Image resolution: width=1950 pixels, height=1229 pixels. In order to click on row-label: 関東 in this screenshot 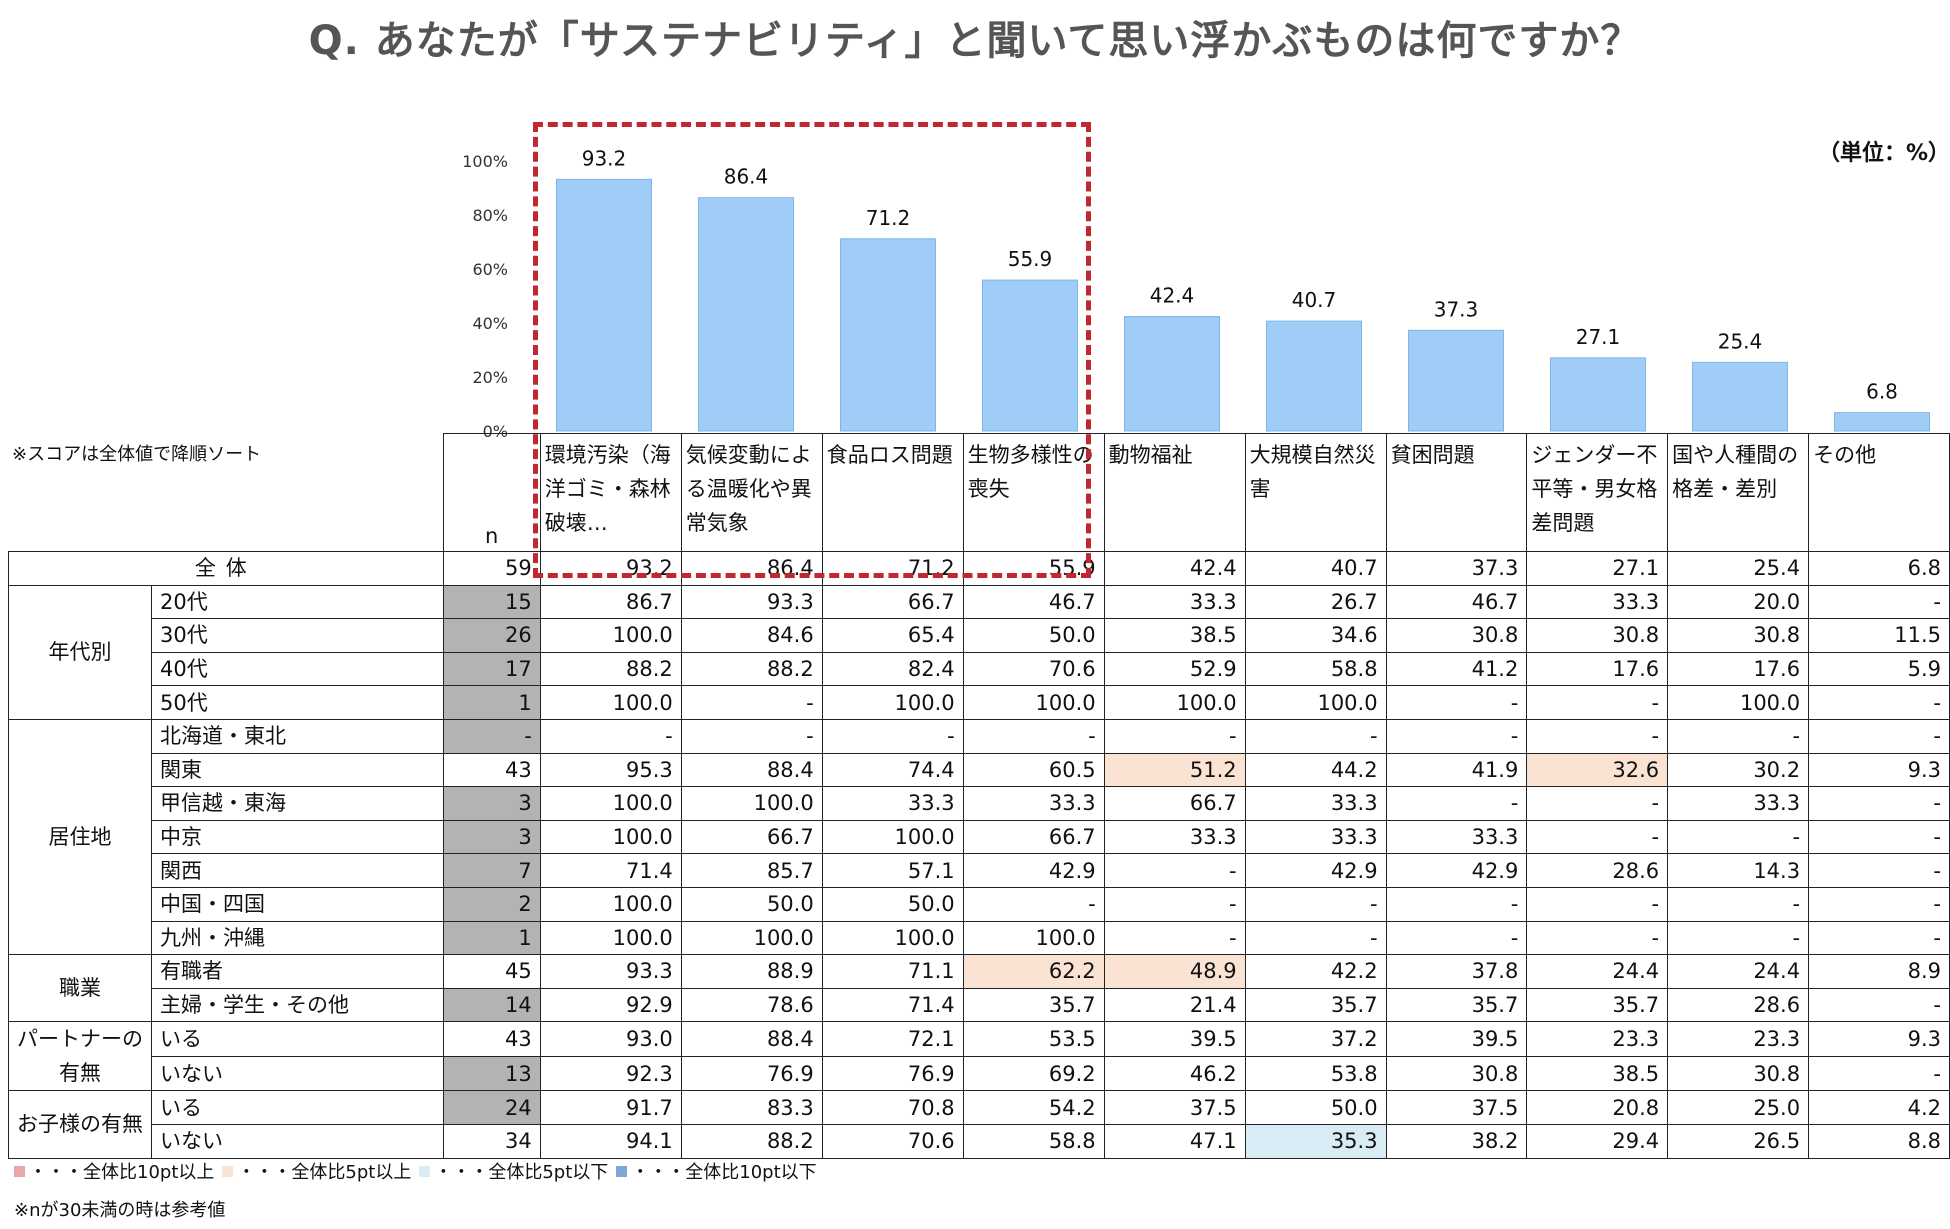, I will do `click(297, 770)`.